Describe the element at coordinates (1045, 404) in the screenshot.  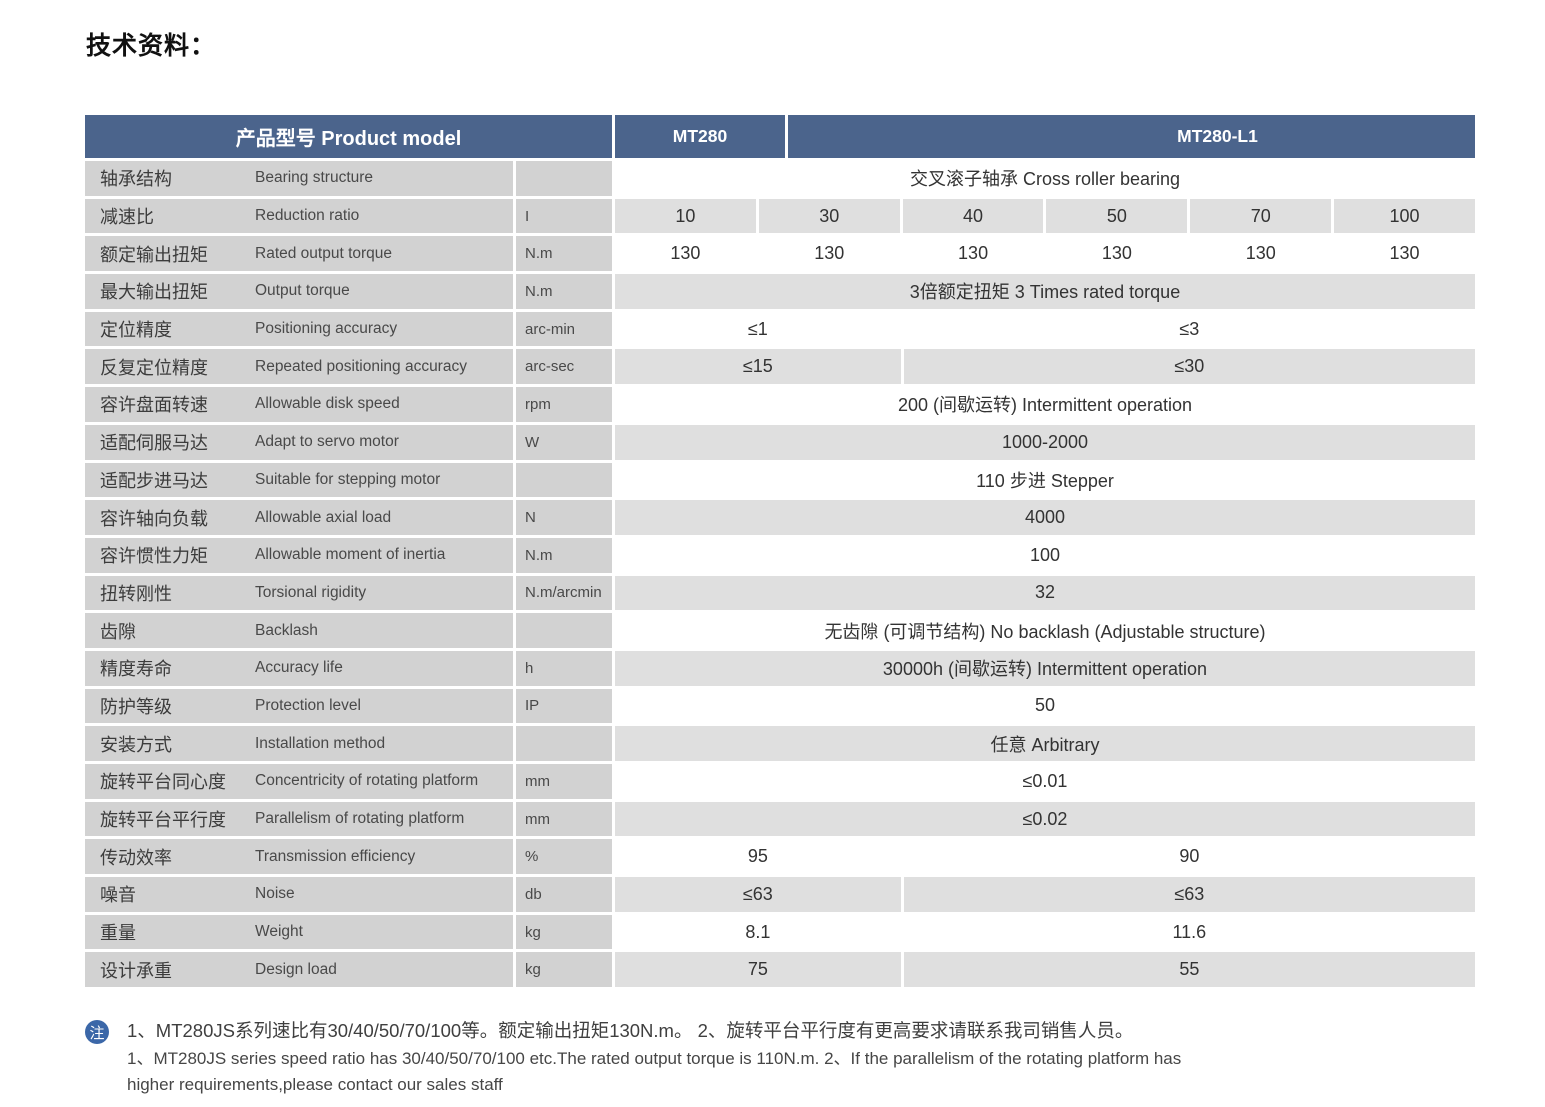
I see `spec-value-cell: 200 (间歇运转) Intermittent operation` at that location.